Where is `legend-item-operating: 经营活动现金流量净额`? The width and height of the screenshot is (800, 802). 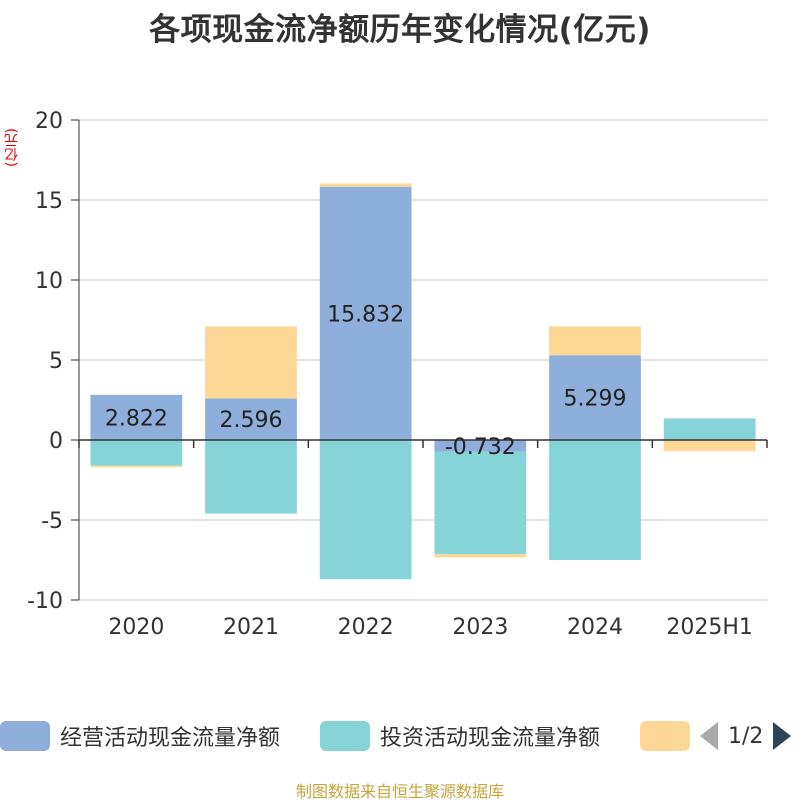 legend-item-operating: 经营活动现金流量净额 is located at coordinates (140, 736).